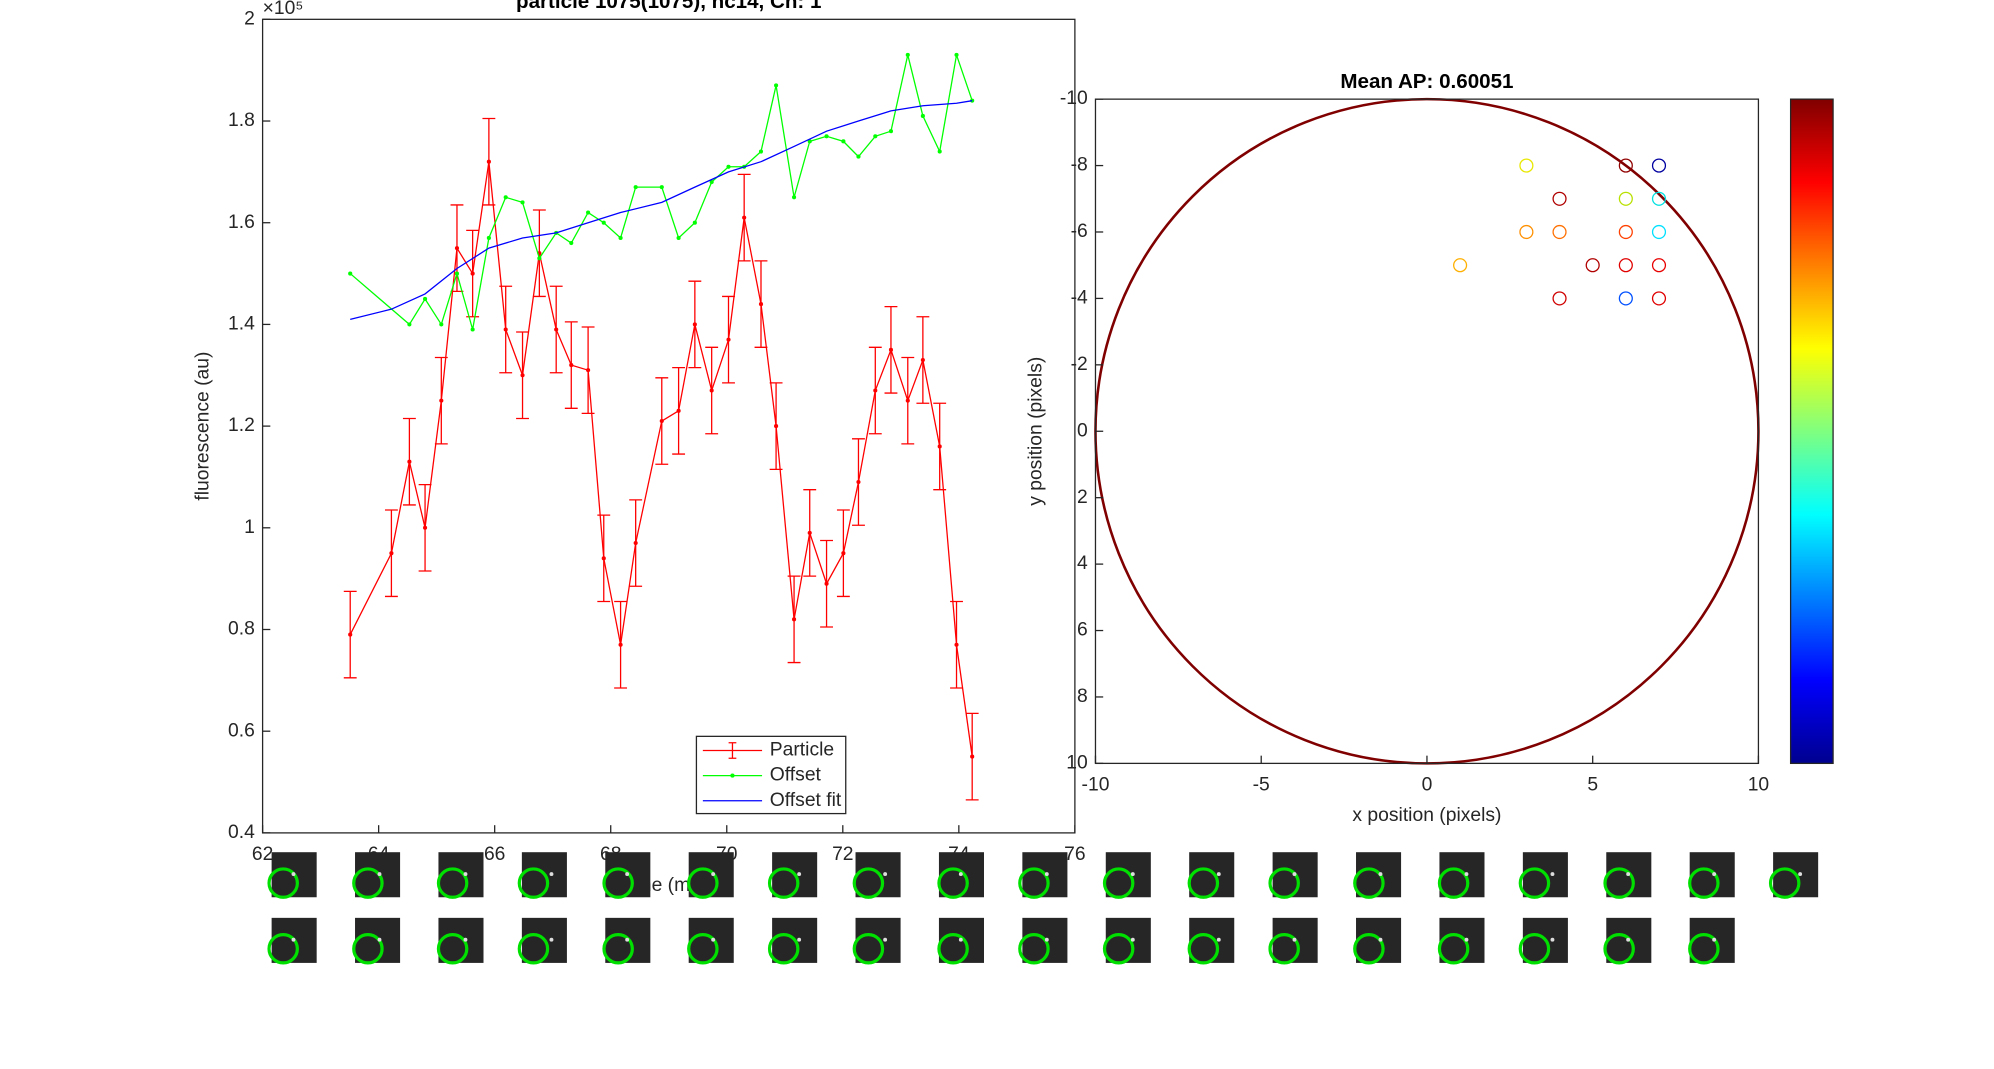 This screenshot has width=1994, height=1069. What do you see at coordinates (249, 527) in the screenshot?
I see `y-tick-label: 1` at bounding box center [249, 527].